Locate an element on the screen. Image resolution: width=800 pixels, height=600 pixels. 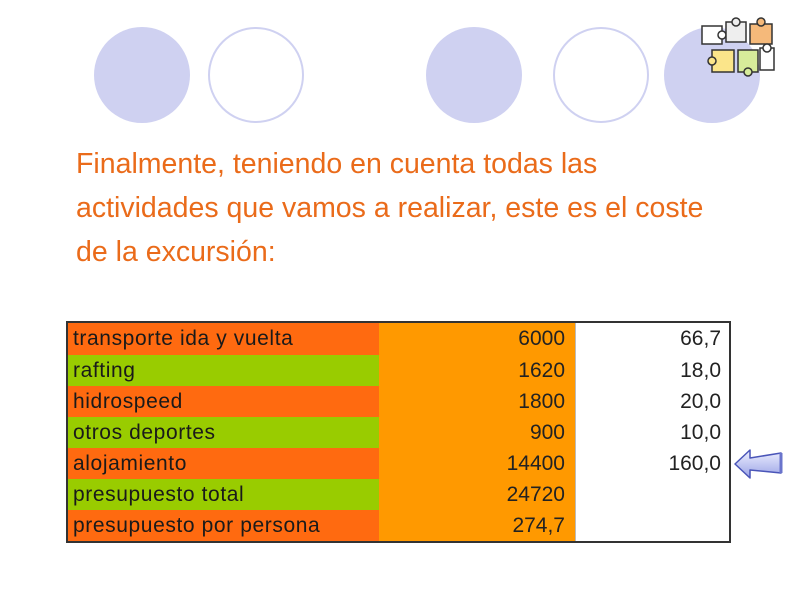
row-total: 24720 is located at coordinates (477, 494).